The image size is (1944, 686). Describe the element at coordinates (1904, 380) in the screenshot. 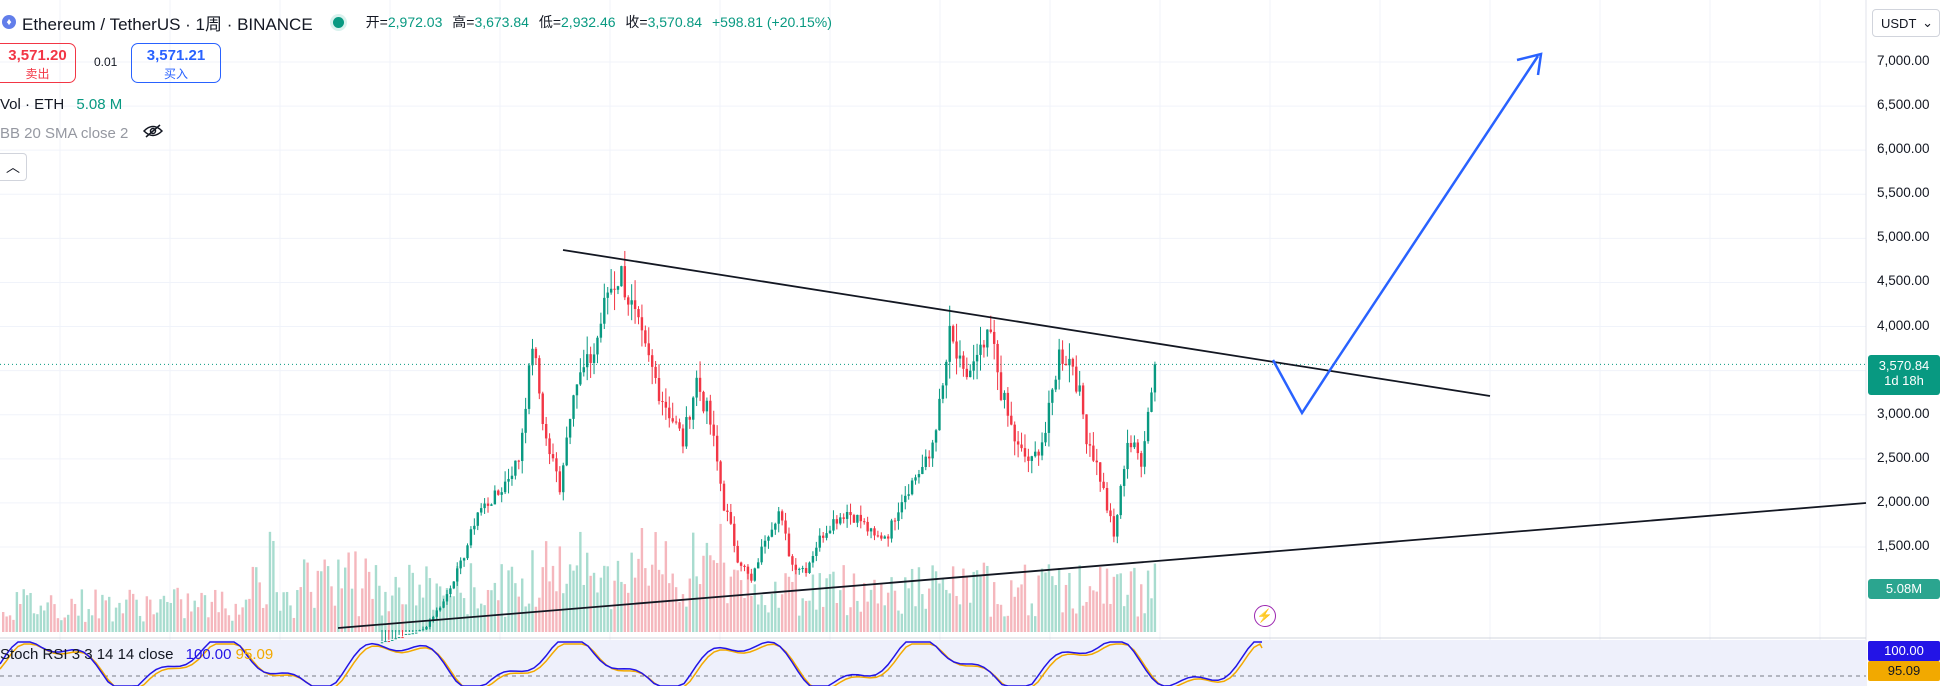

I see `bar-countdown: 1d 18h` at that location.